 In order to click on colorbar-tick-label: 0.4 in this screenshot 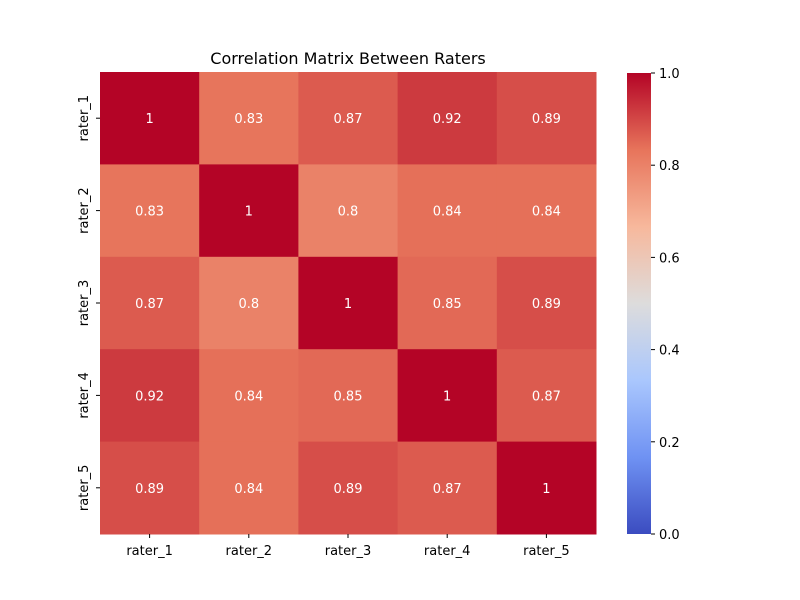, I will do `click(669, 351)`.